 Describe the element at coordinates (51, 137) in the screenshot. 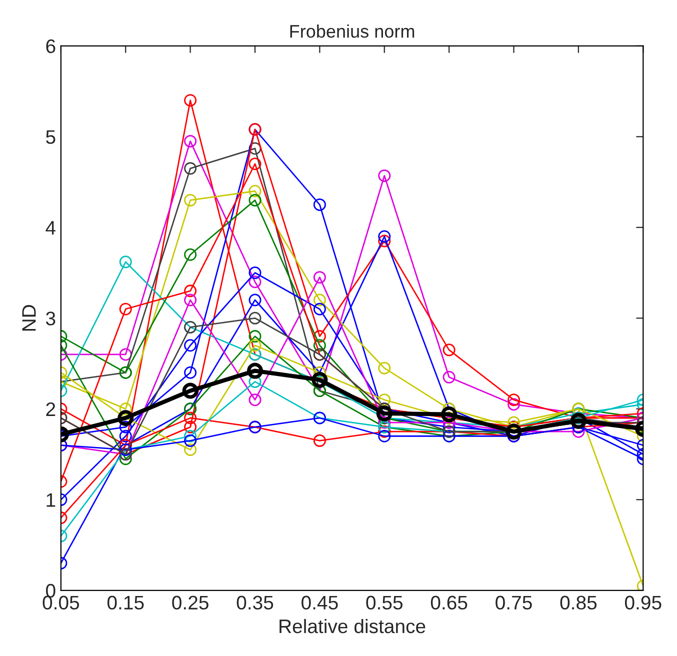

I see `y-tick-label: 5` at that location.